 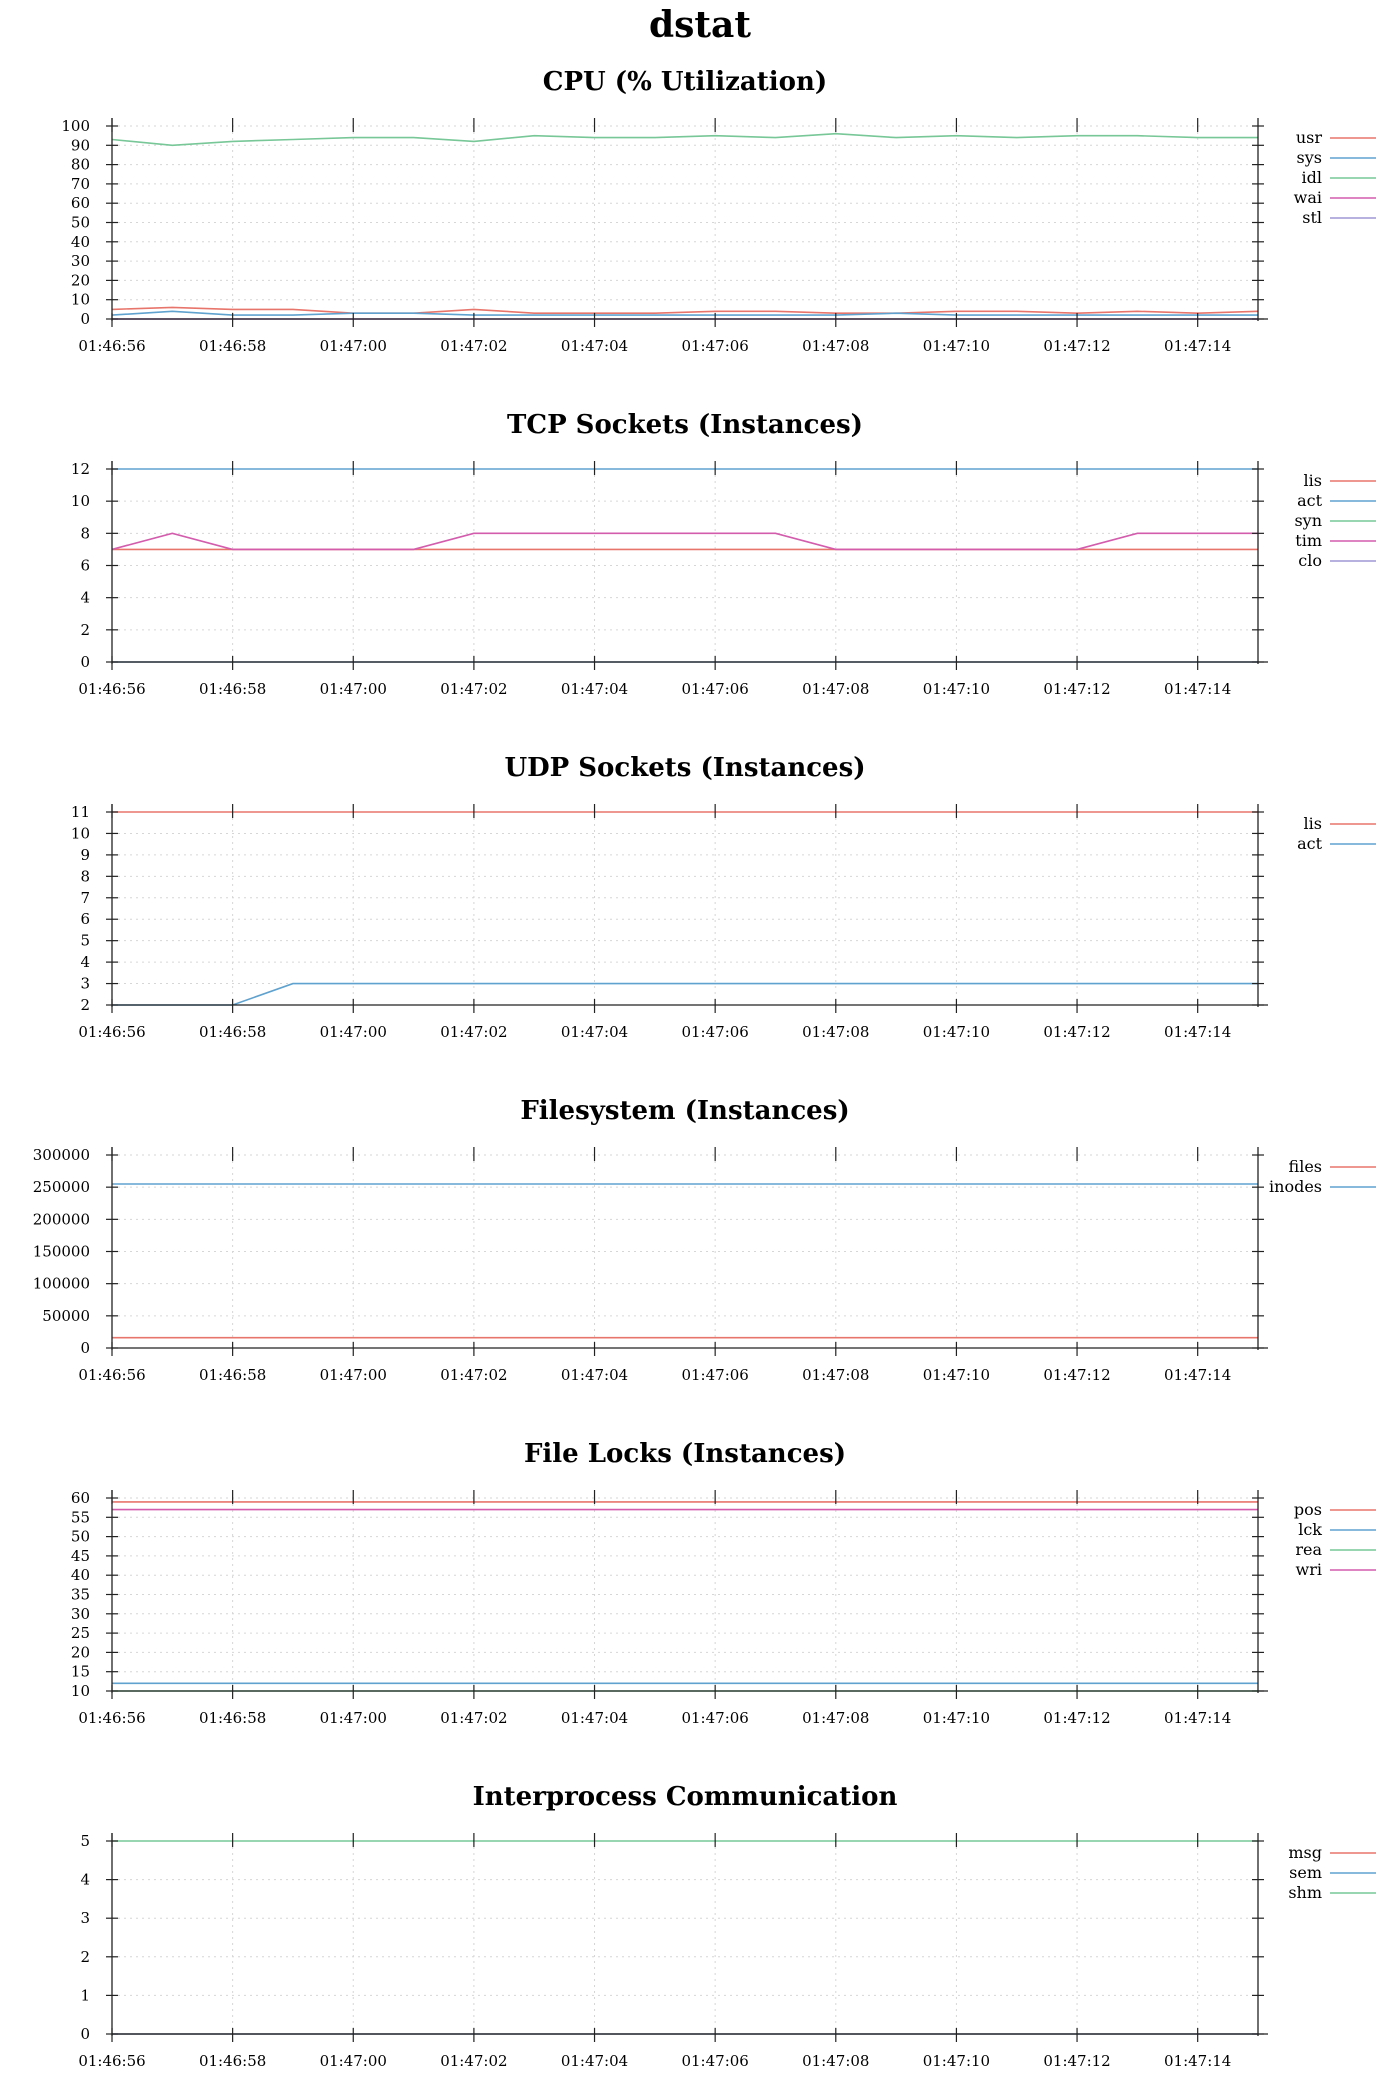 What do you see at coordinates (80, 184) in the screenshot?
I see `y-tick-label: 70` at bounding box center [80, 184].